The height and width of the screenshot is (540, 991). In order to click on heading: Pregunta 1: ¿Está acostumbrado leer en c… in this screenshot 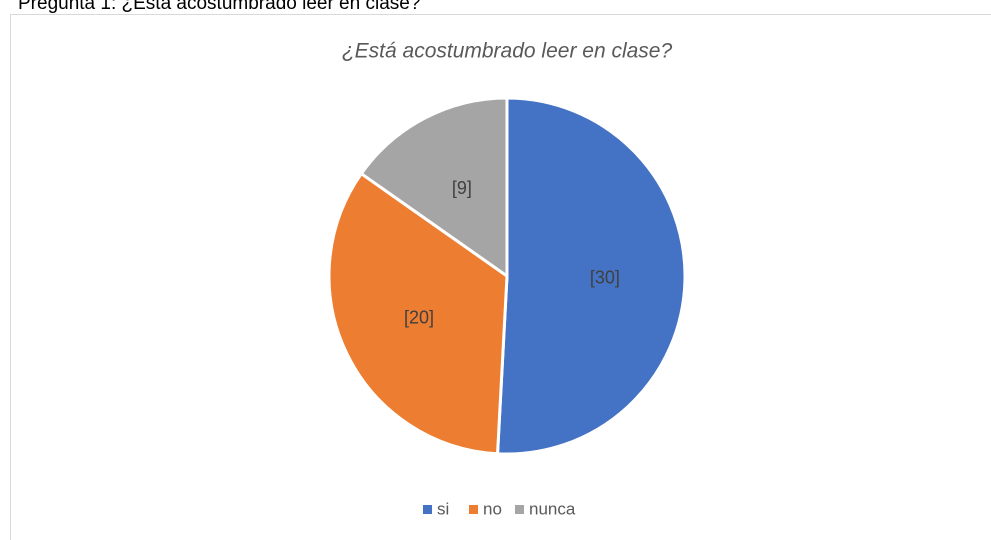, I will do `click(219, 7)`.